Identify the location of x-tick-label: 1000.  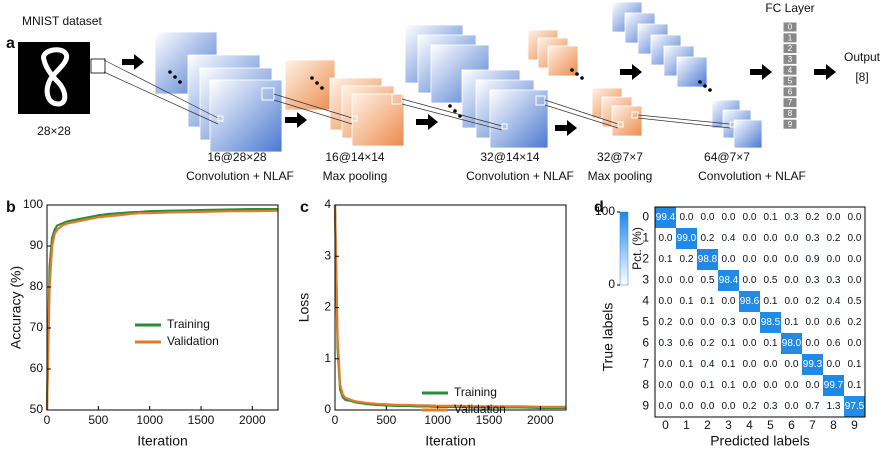
(437, 420).